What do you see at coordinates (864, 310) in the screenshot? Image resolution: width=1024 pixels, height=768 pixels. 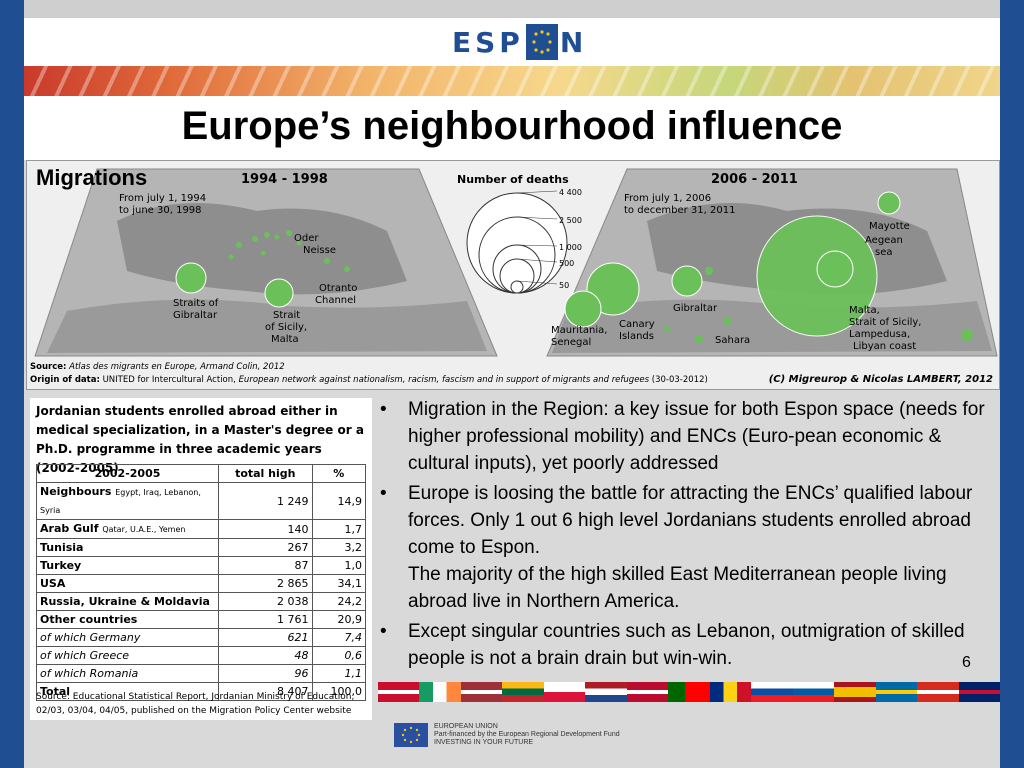 I see `label-malta-right: Malta,` at bounding box center [864, 310].